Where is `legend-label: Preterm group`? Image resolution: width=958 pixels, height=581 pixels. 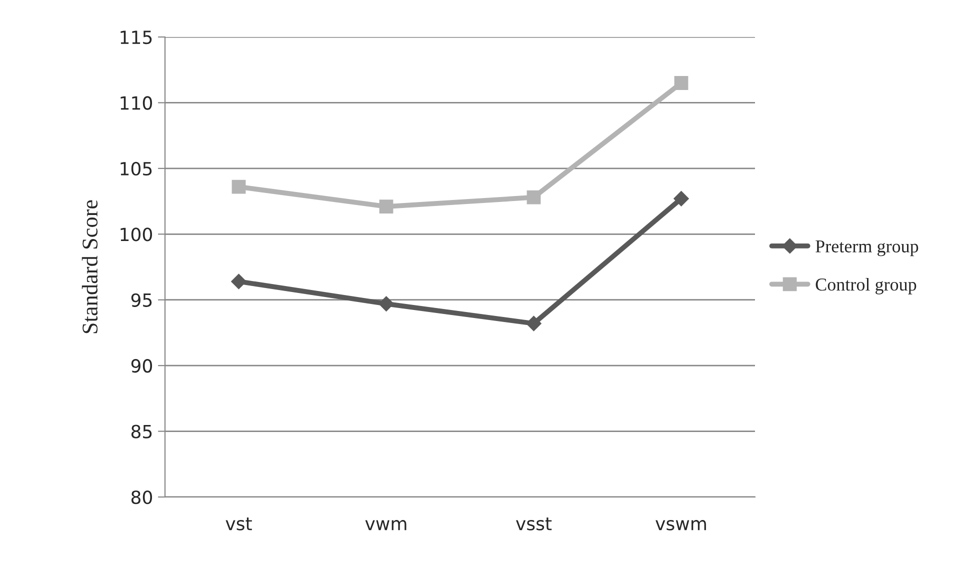
legend-label: Preterm group is located at coordinates (867, 248).